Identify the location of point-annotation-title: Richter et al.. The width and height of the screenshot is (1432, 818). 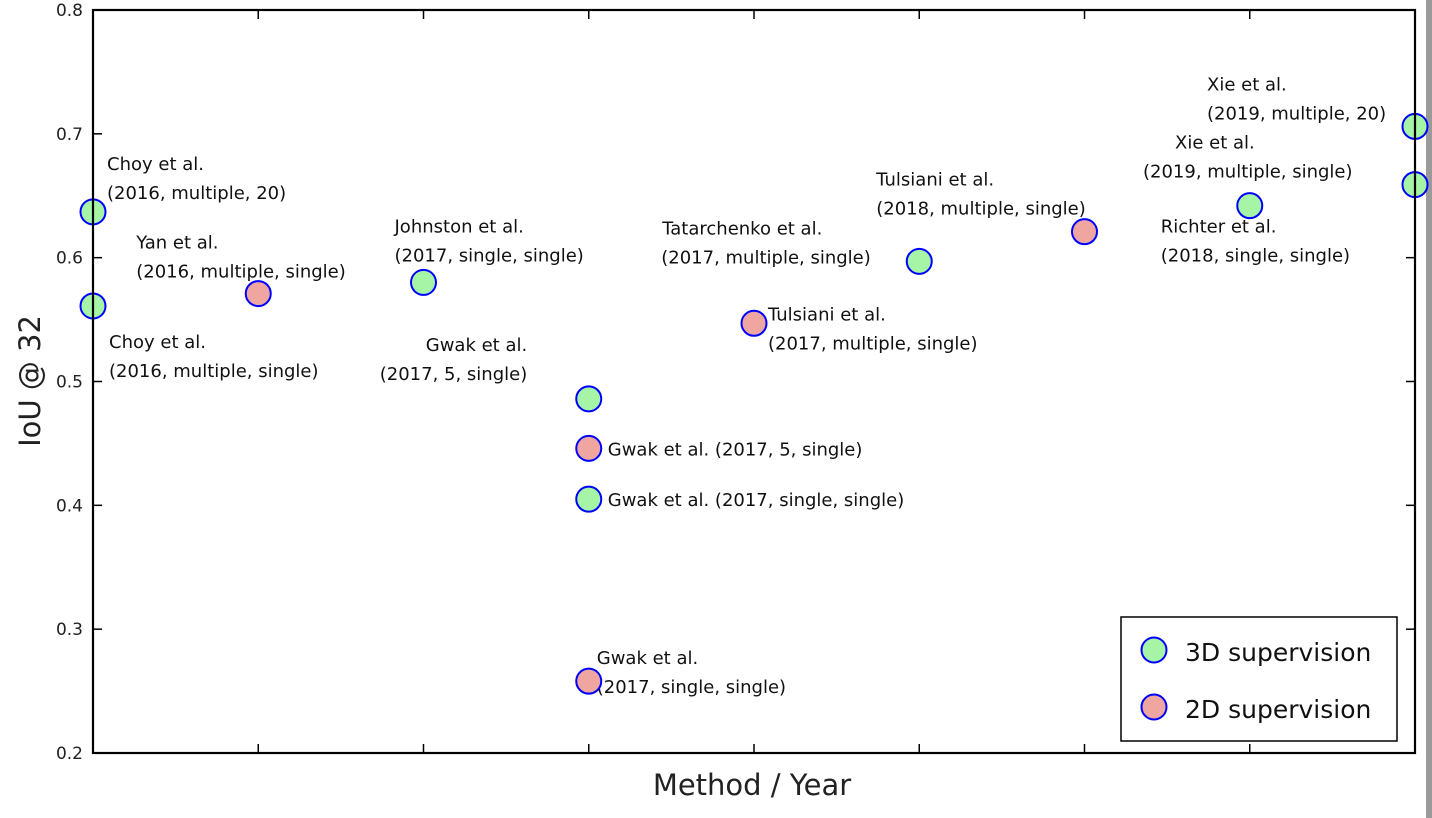
(1219, 227).